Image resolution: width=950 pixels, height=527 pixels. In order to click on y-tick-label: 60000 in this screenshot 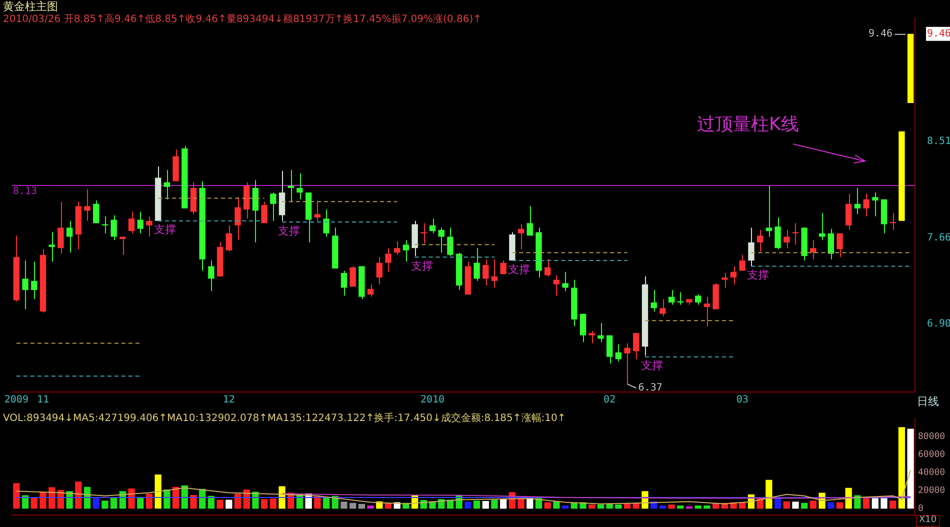, I will do `click(932, 455)`.